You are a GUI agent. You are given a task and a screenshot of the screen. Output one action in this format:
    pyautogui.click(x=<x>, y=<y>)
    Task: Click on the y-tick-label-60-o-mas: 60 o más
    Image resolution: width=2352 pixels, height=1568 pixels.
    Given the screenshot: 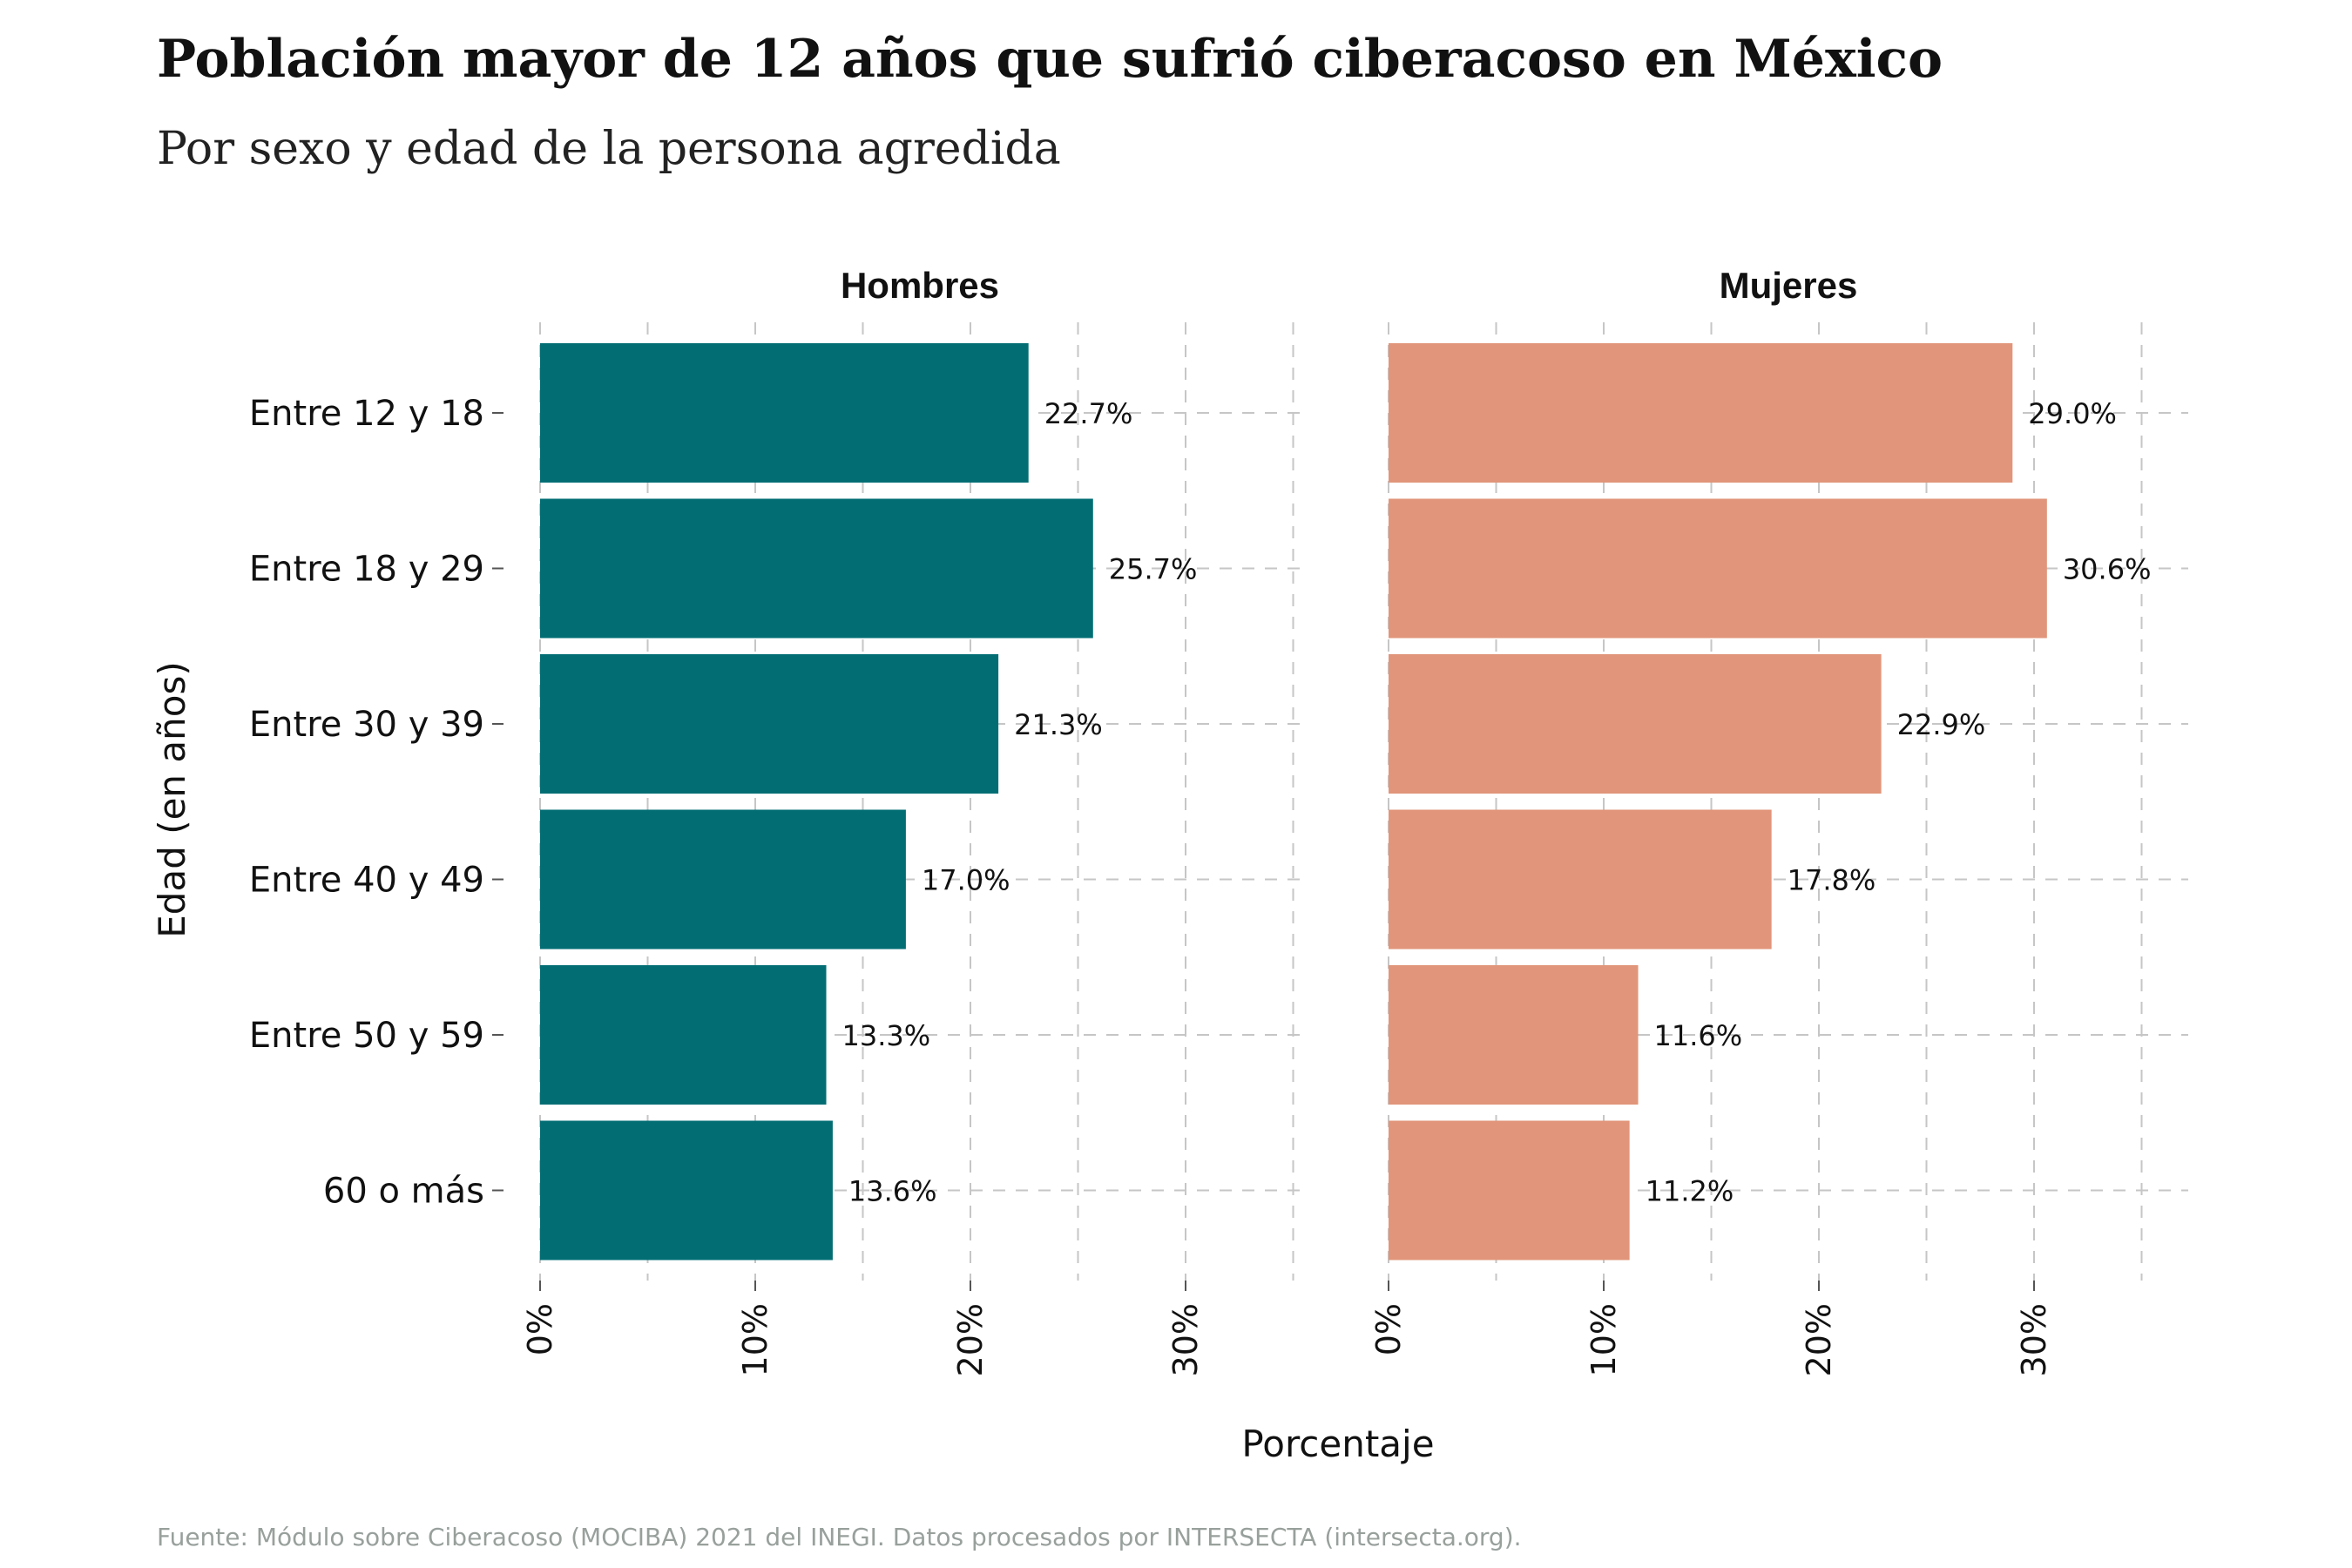 What is the action you would take?
    pyautogui.click(x=403, y=1192)
    